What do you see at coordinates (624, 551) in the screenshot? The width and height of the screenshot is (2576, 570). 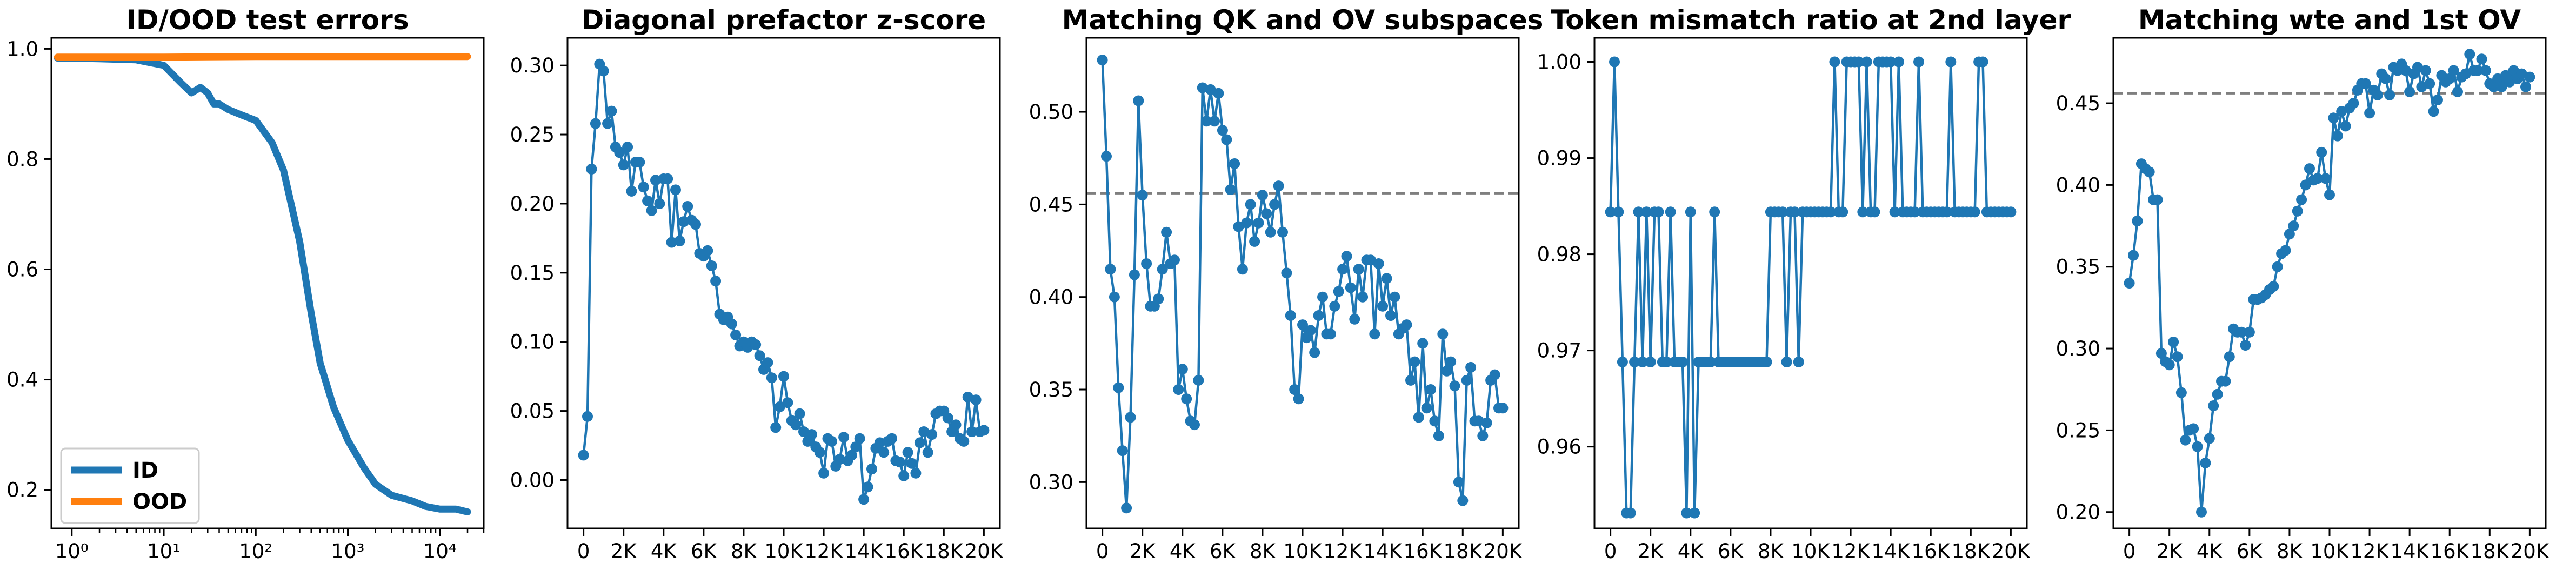 I see `x-tick-label: 2K` at bounding box center [624, 551].